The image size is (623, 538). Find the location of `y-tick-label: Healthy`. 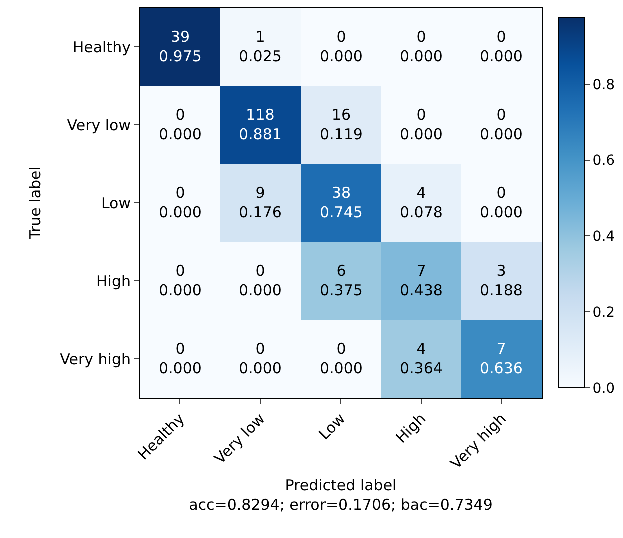

y-tick-label: Healthy is located at coordinates (102, 47).